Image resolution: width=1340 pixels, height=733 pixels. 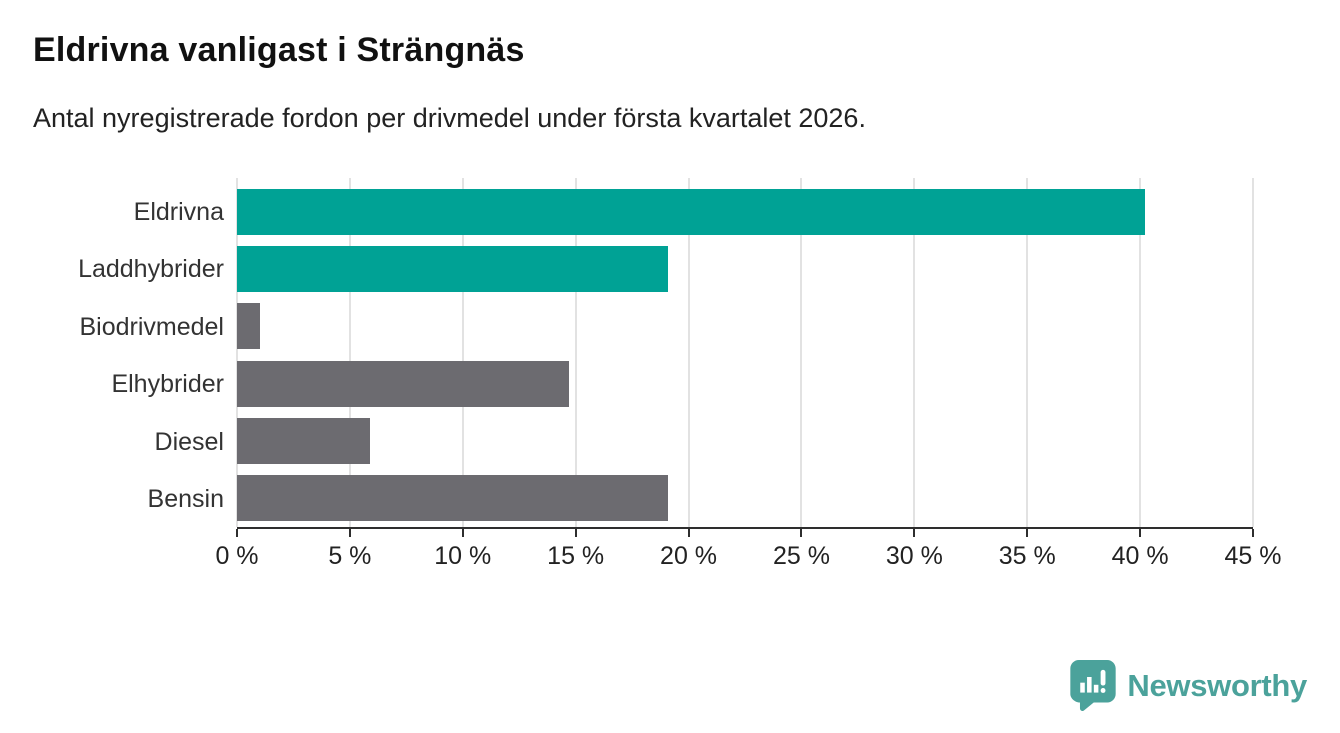 What do you see at coordinates (914, 555) in the screenshot?
I see `axis-tick-label: 30 %` at bounding box center [914, 555].